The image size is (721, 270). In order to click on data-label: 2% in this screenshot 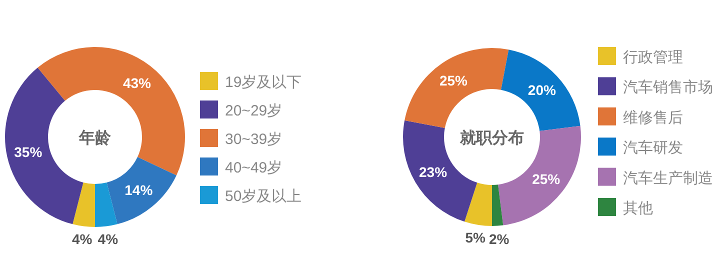, I will do `click(499, 238)`.